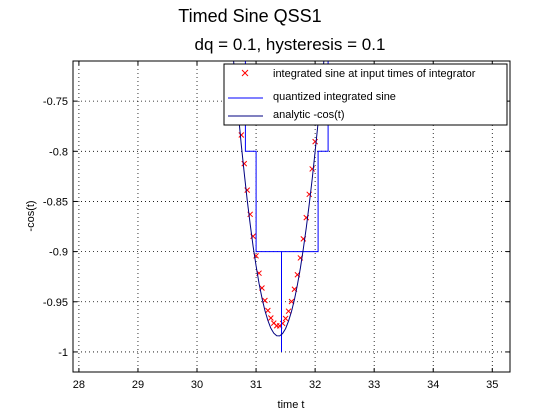  I want to click on chart-subtitle: dq = 0.1, hysteresis = 0.1, so click(290, 44).